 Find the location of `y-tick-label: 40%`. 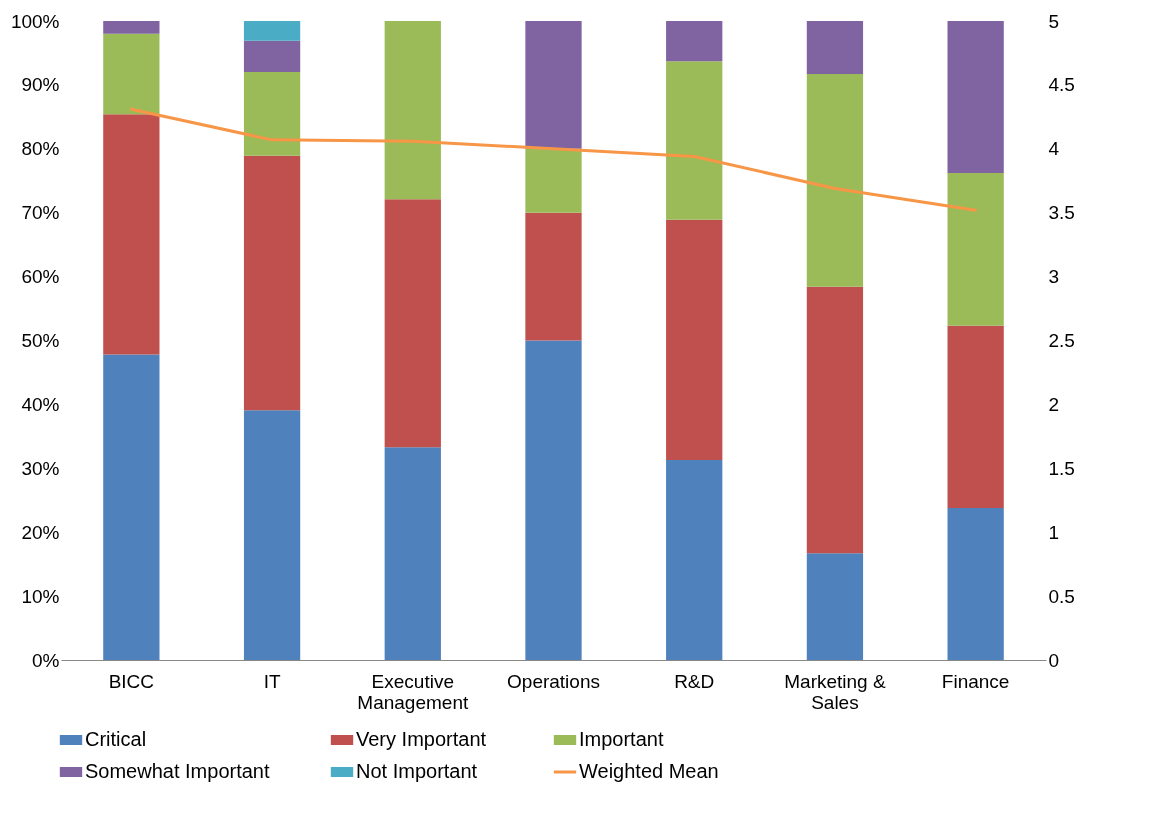

y-tick-label: 40% is located at coordinates (40, 404).